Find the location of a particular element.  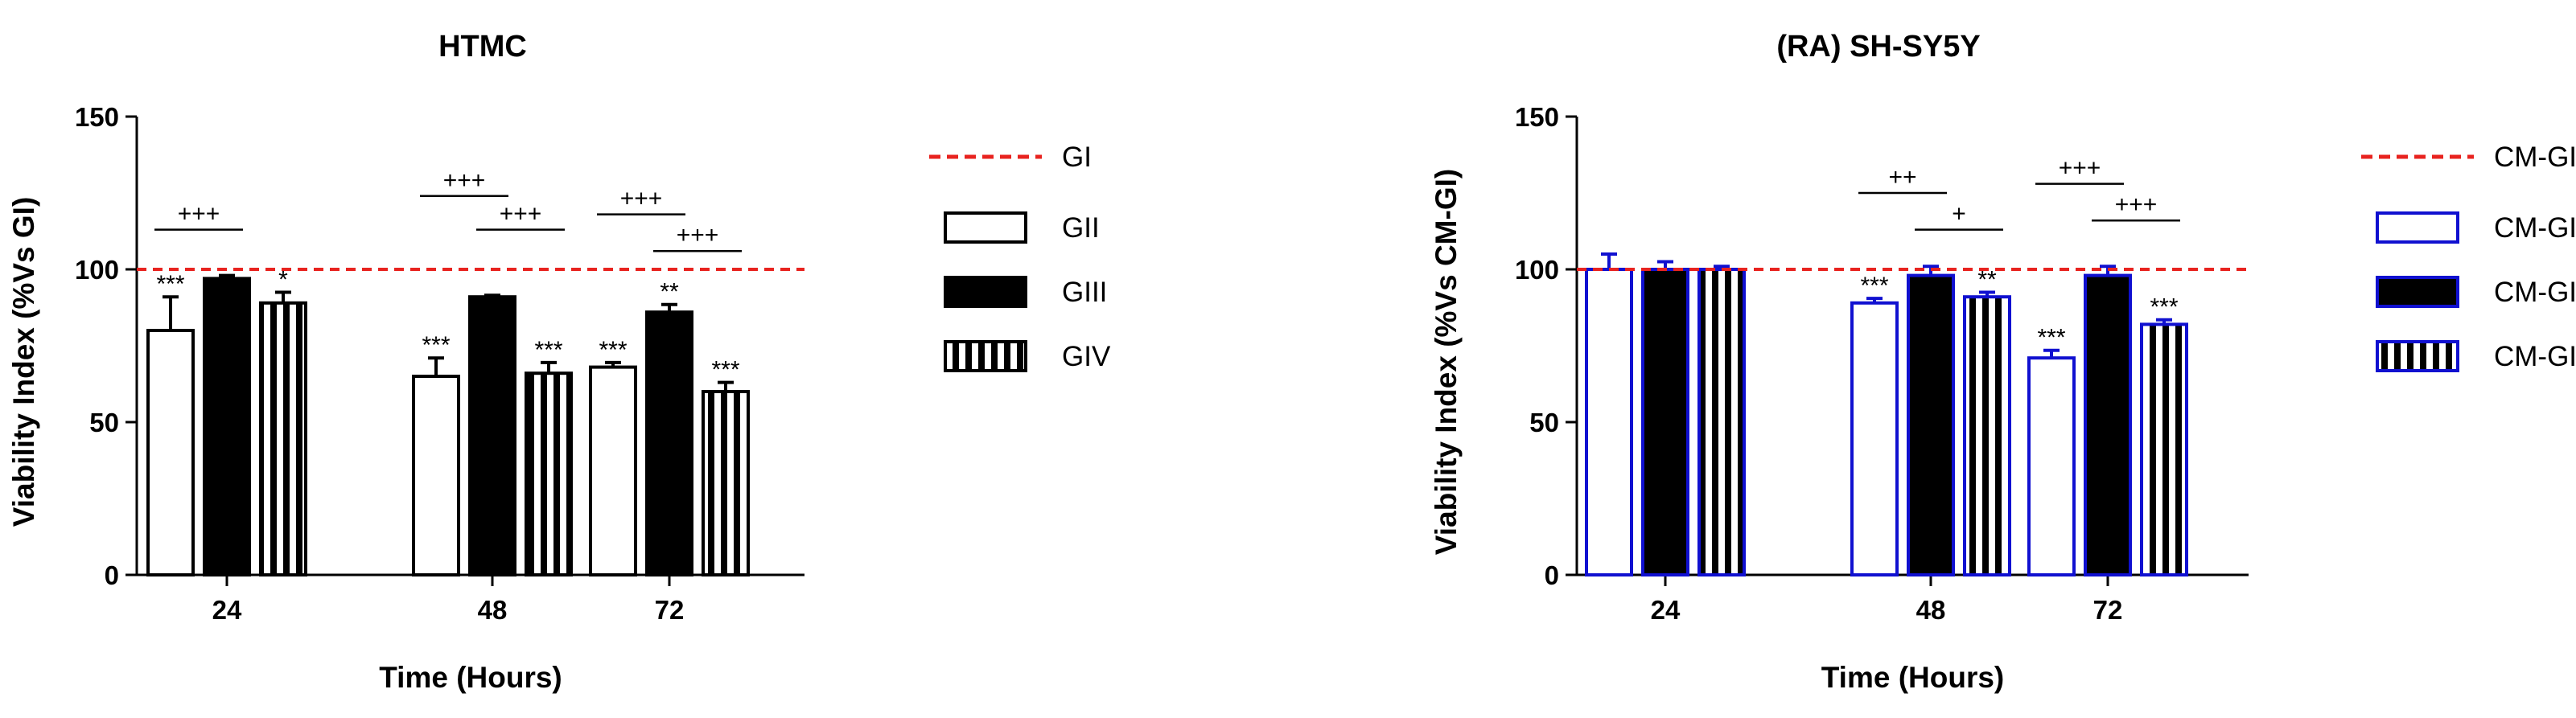

legend-swatch-gii is located at coordinates (985, 227).